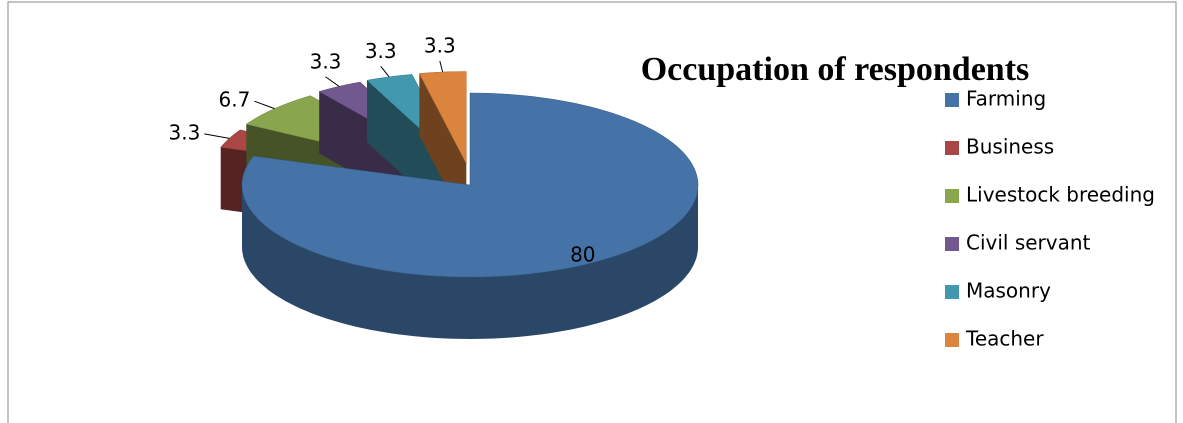 This screenshot has height=423, width=1183. Describe the element at coordinates (1060, 195) in the screenshot. I see `legend-label: Livestock breeding` at that location.